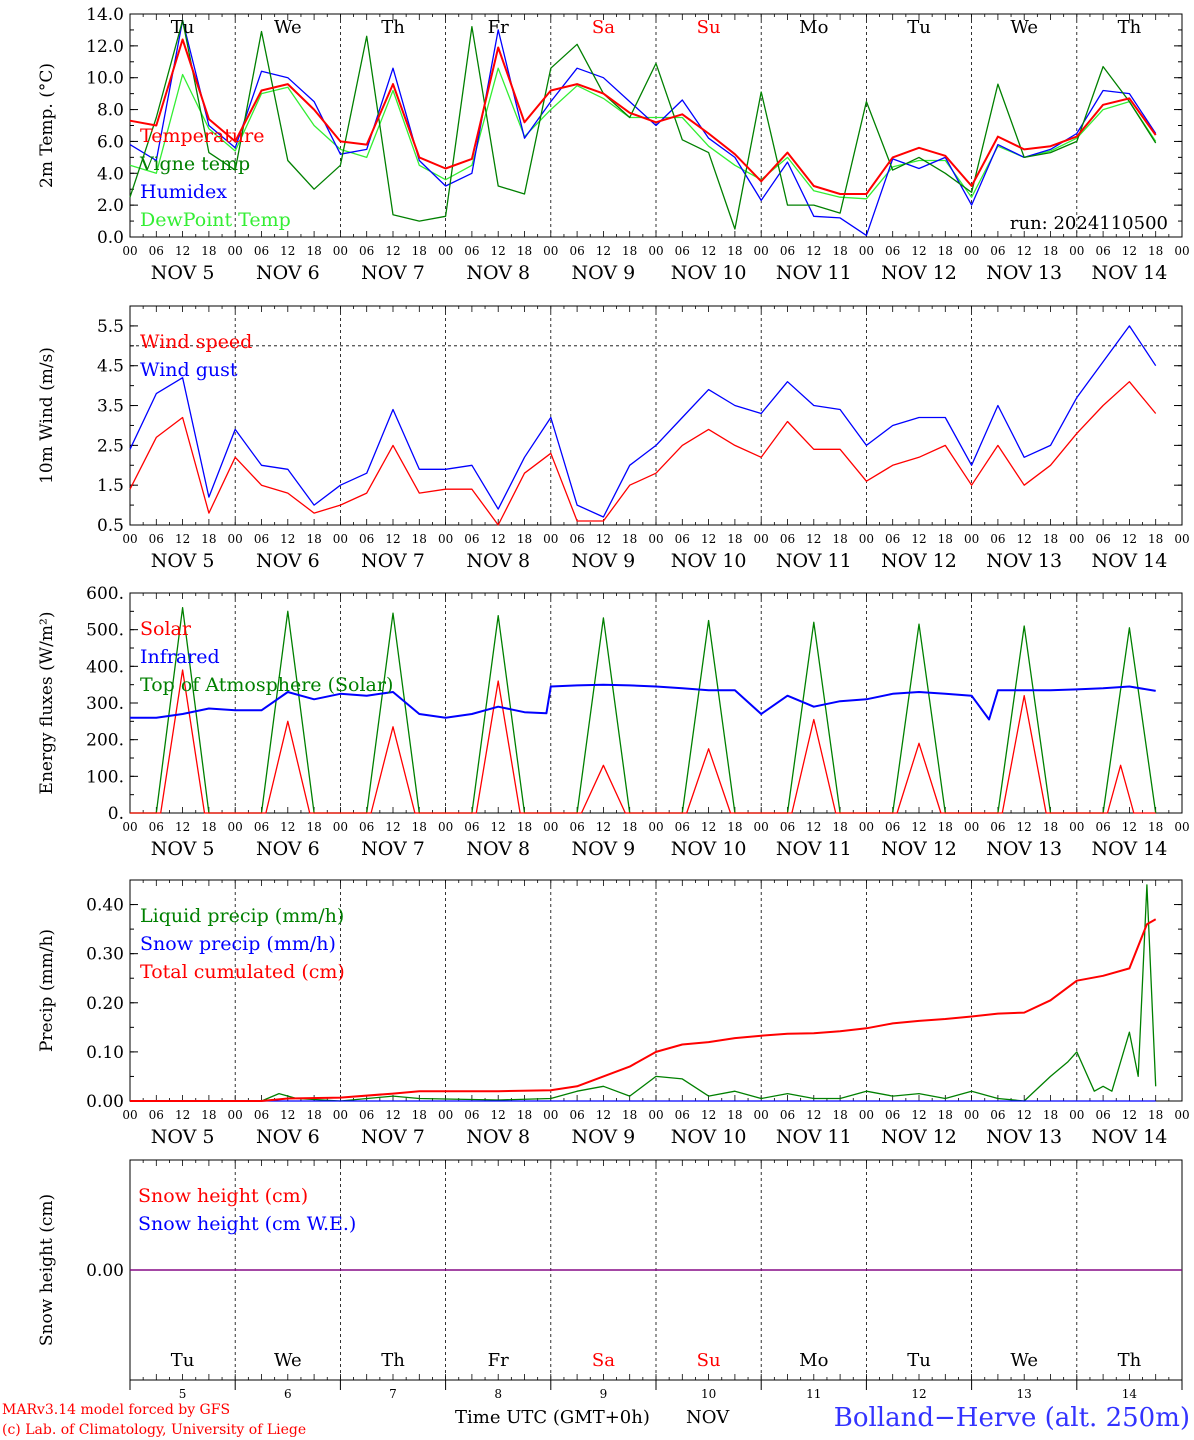  I want to click on y-tick-label: 4.0, so click(110, 174).